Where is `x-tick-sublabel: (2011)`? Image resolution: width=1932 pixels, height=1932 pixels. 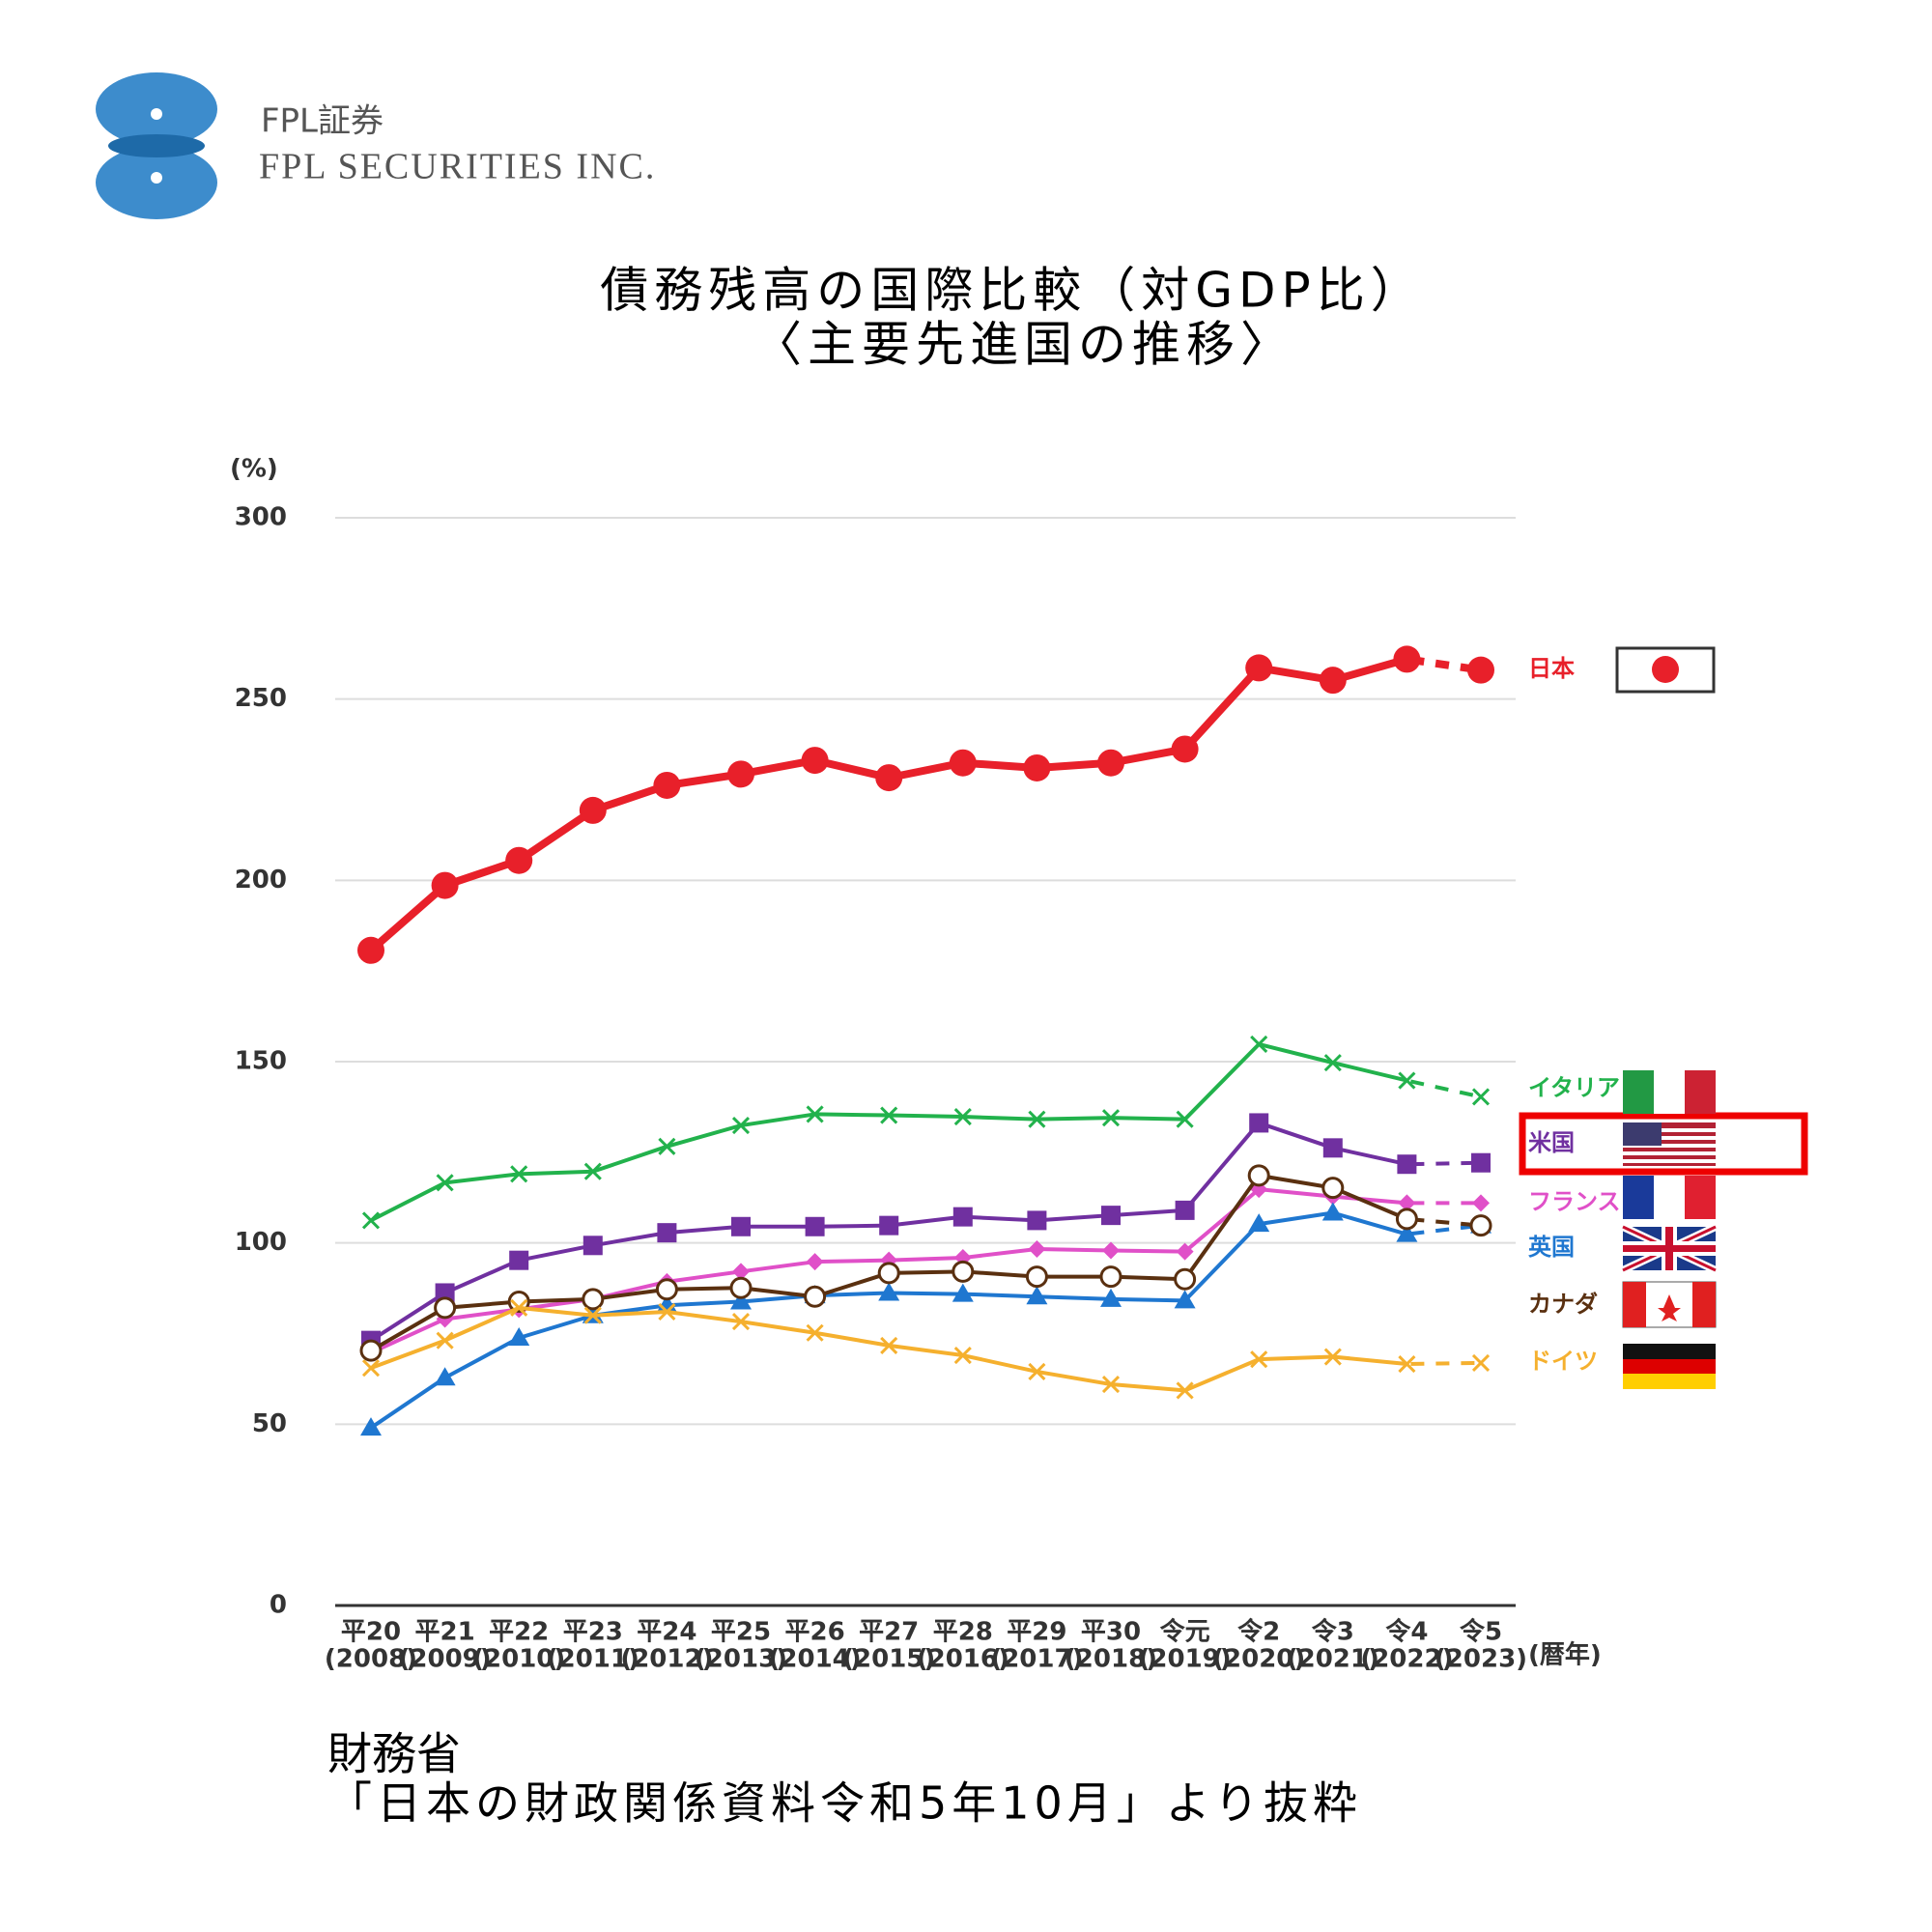
x-tick-sublabel: (2011) is located at coordinates (593, 1659).